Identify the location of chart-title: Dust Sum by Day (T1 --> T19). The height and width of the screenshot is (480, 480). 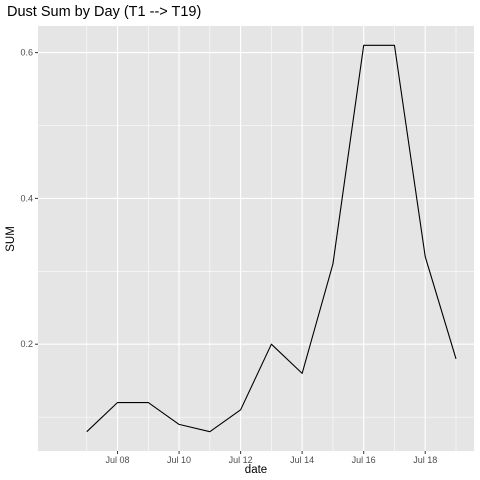
(104, 12).